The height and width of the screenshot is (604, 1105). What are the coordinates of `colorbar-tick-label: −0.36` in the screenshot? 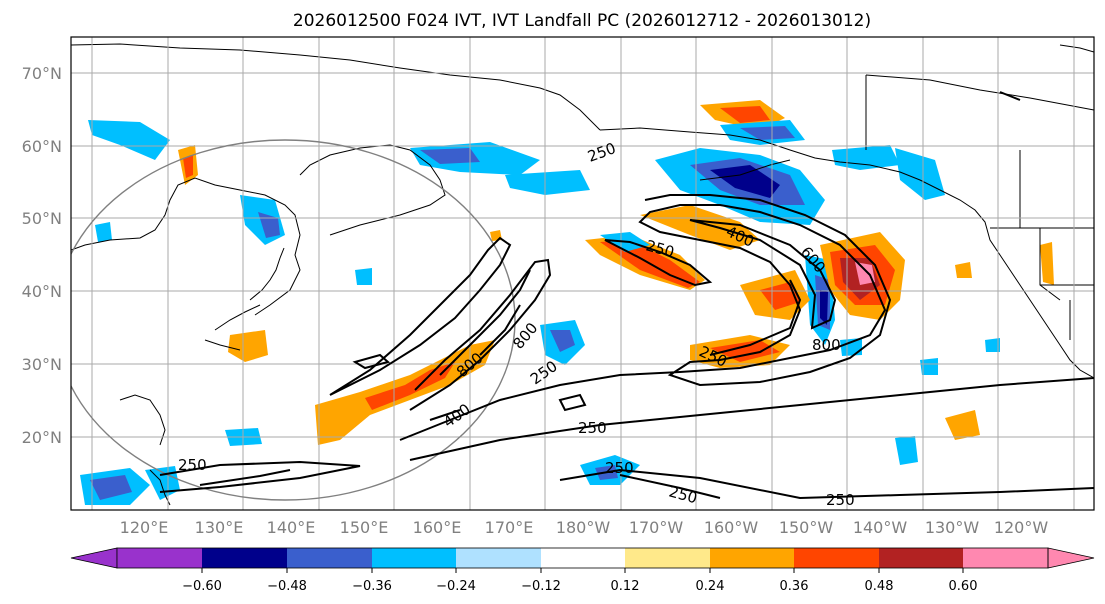 It's located at (372, 586).